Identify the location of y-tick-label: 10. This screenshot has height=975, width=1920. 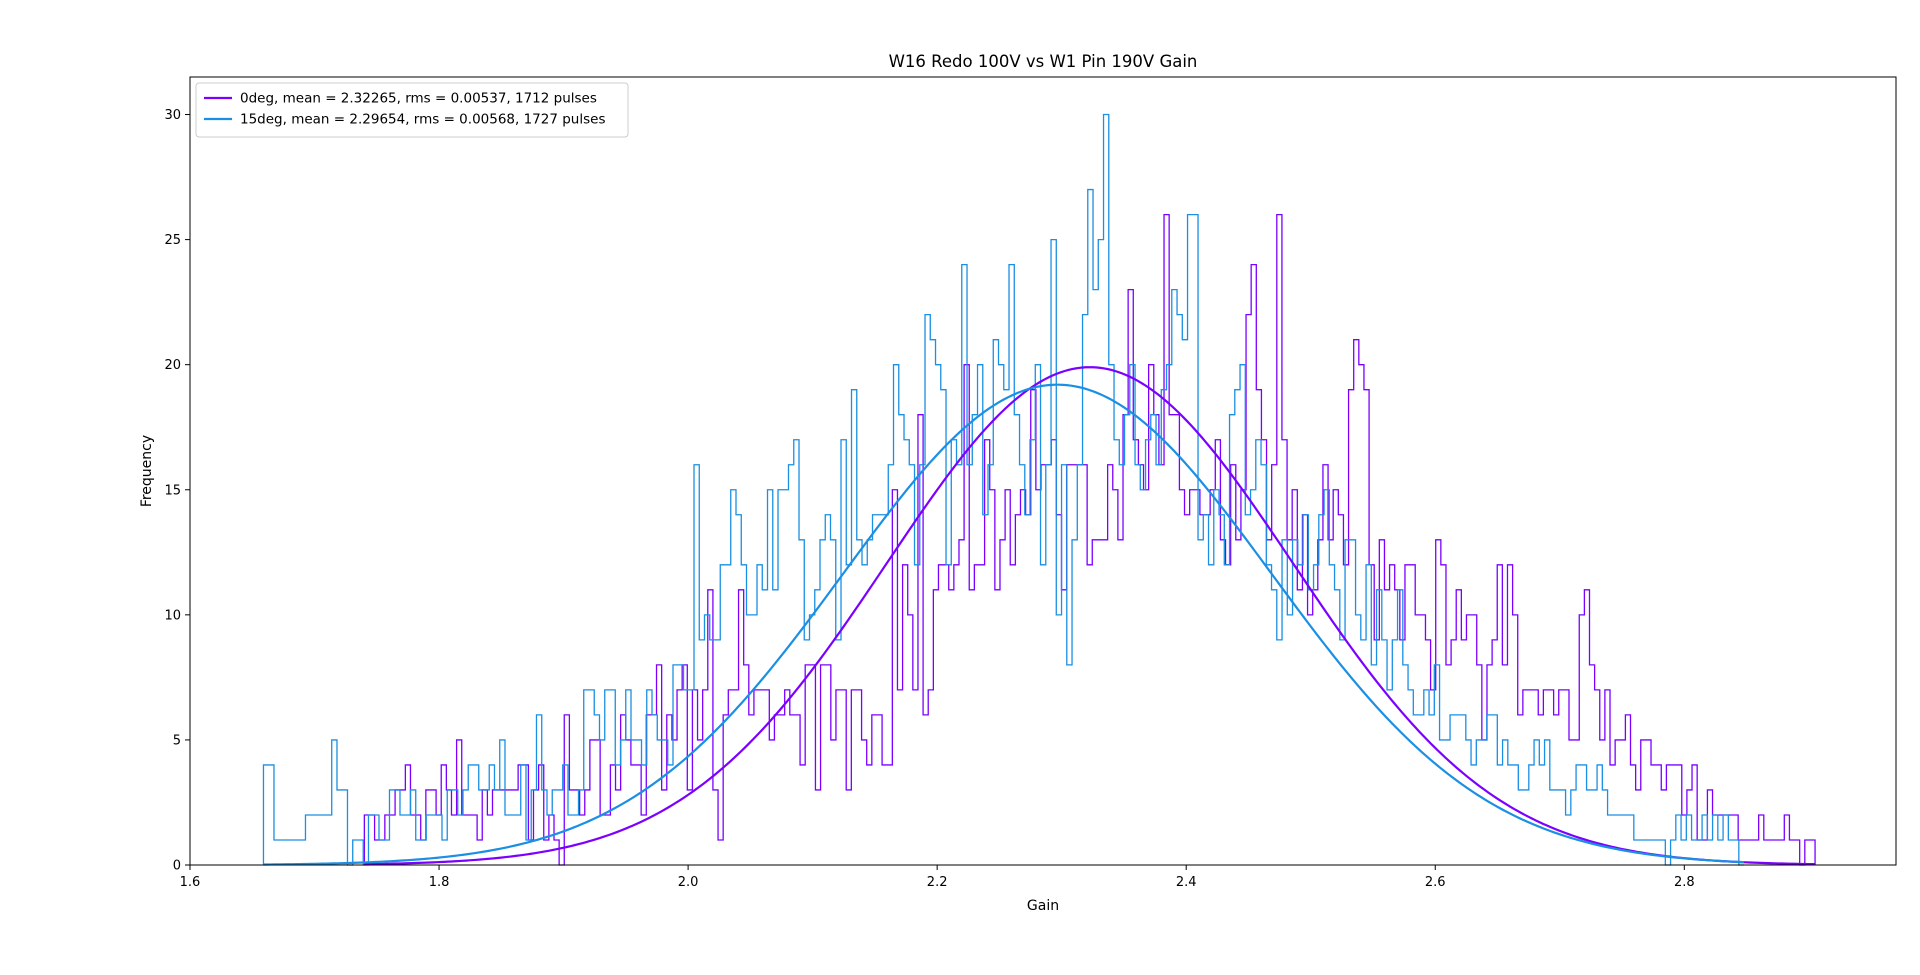
(172, 615).